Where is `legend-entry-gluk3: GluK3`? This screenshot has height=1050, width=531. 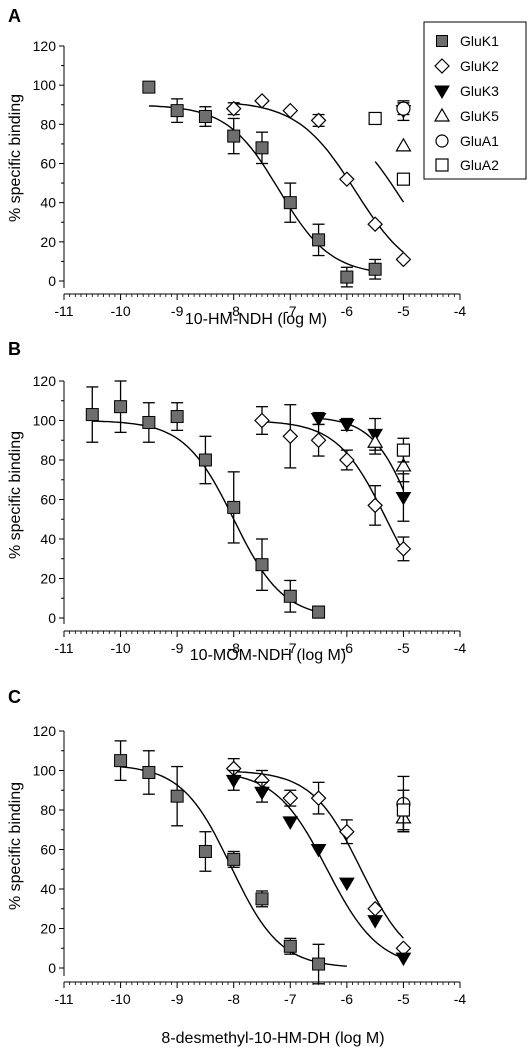
legend-entry-gluk3: GluK3 is located at coordinates (466, 91).